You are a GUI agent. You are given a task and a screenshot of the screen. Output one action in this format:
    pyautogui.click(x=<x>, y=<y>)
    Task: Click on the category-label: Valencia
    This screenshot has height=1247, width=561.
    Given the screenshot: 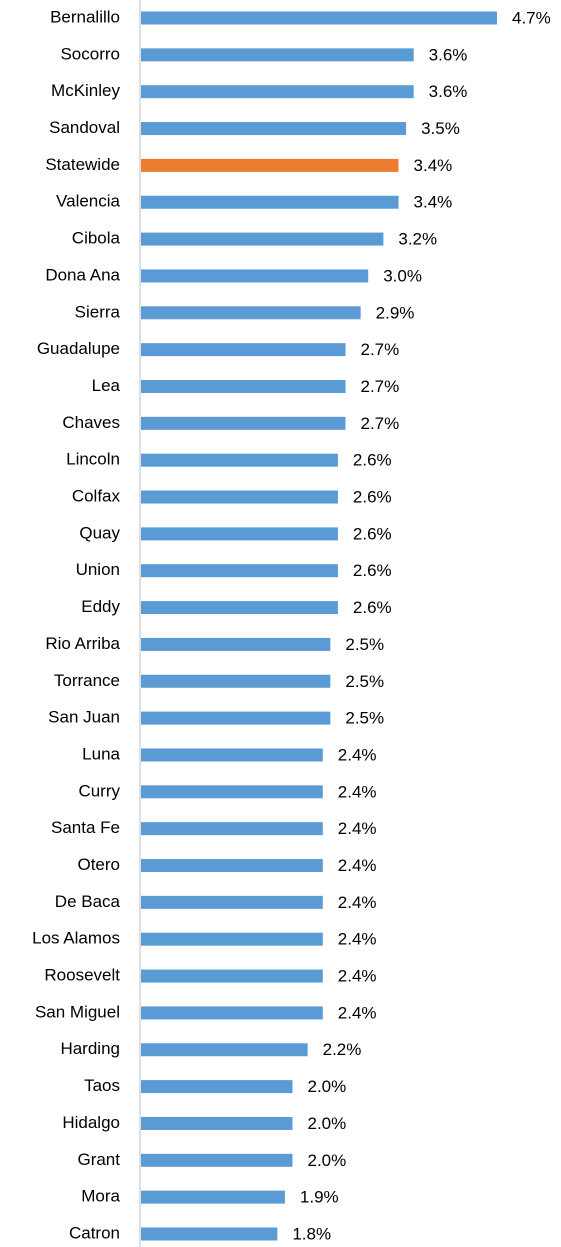 What is the action you would take?
    pyautogui.click(x=88, y=201)
    